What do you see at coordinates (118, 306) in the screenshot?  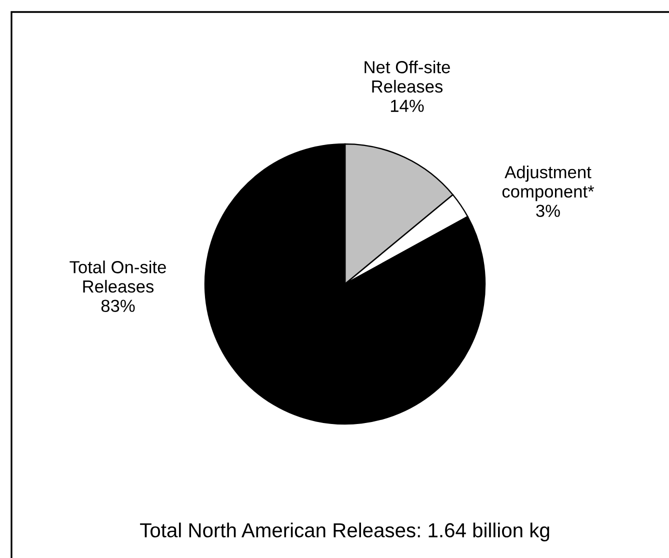 I see `data-label: 83%` at bounding box center [118, 306].